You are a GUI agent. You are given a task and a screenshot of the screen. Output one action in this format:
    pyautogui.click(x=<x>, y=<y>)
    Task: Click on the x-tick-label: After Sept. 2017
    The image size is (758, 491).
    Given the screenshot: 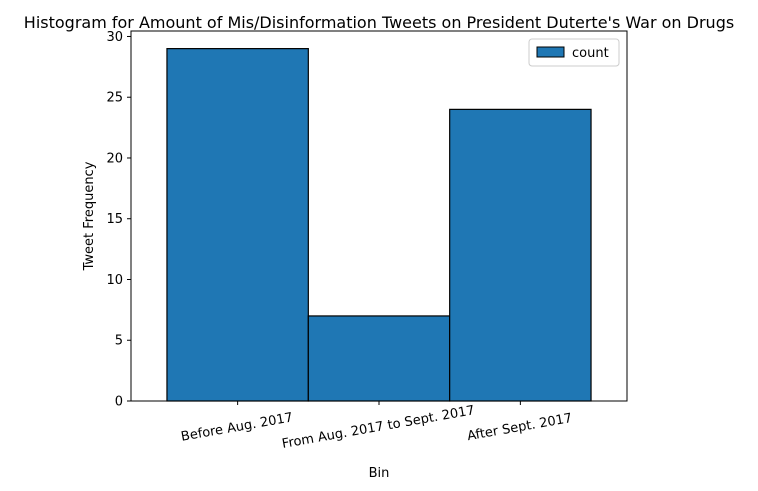 What is the action you would take?
    pyautogui.click(x=519, y=427)
    